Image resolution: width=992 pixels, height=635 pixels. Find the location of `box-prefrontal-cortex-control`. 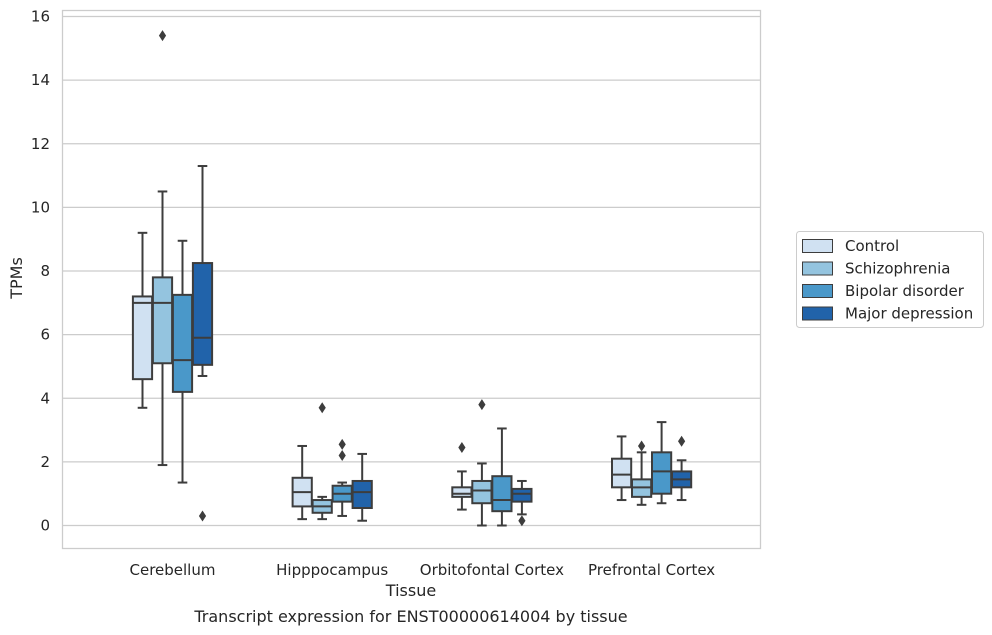

box-prefrontal-cortex-control is located at coordinates (622, 468).